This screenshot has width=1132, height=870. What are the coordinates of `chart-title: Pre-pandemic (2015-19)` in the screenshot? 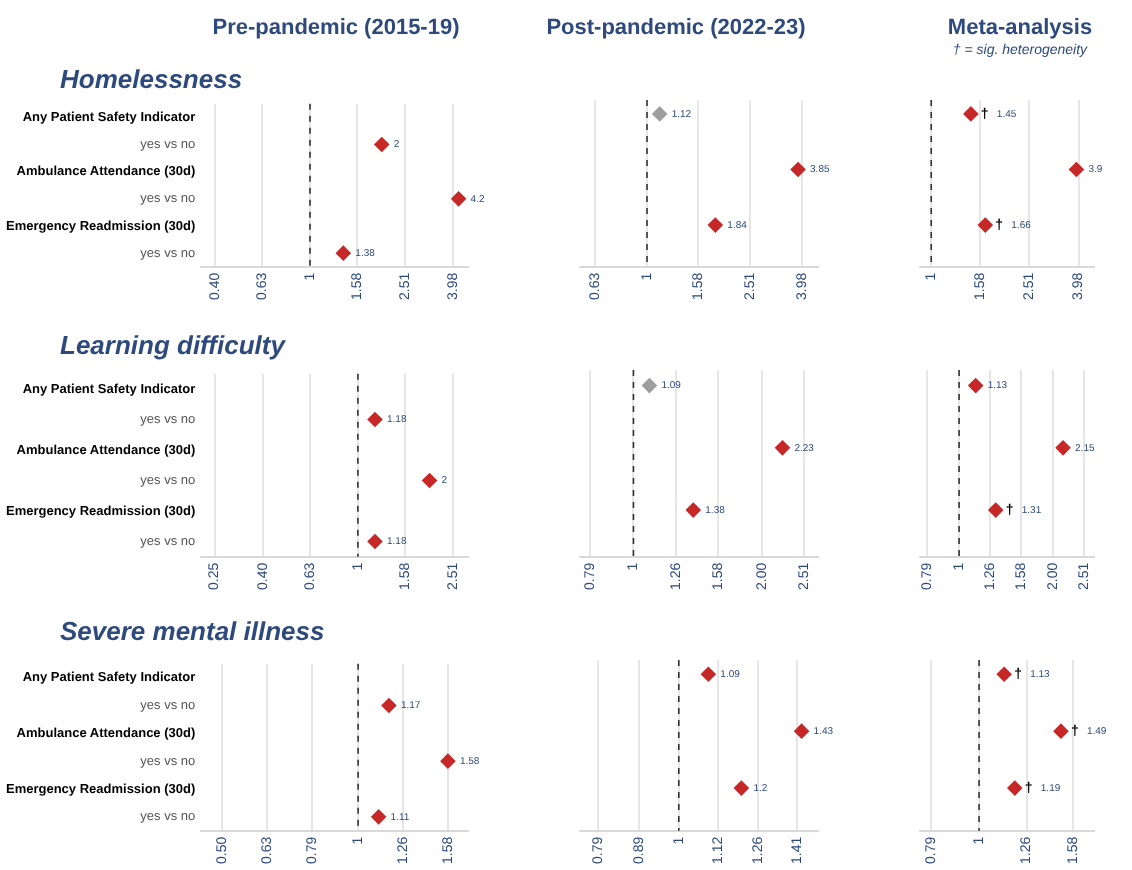 It's located at (336, 28).